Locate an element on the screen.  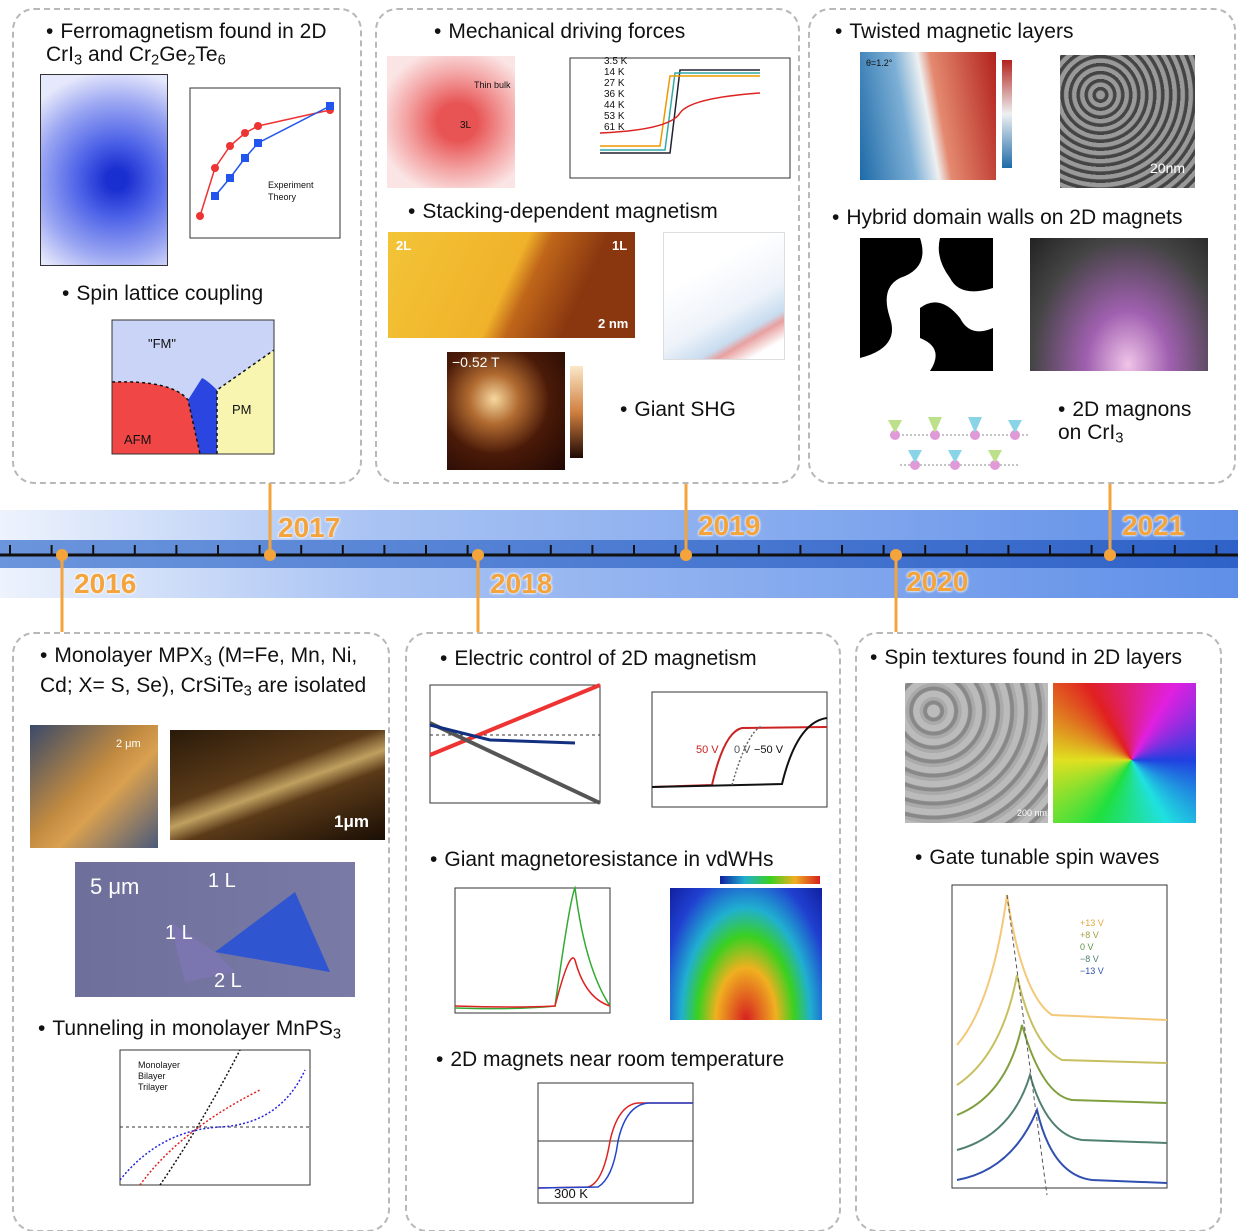
year: 2018 is located at coordinates (521, 583).